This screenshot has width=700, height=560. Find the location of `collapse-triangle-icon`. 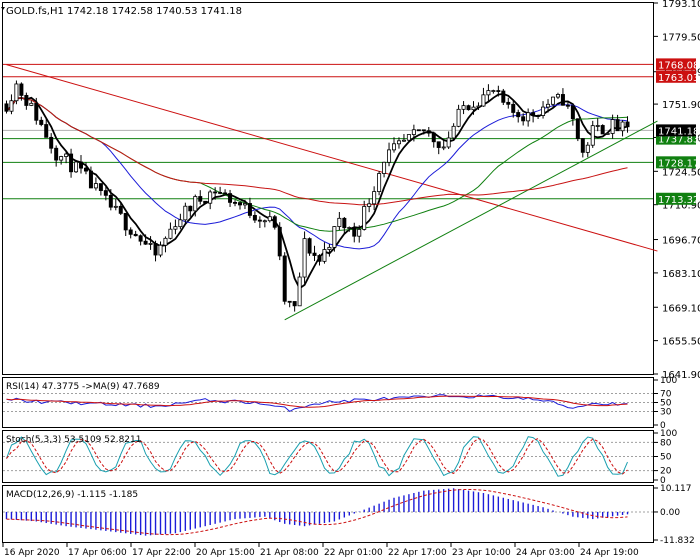

collapse-triangle-icon is located at coordinates (3, 8).